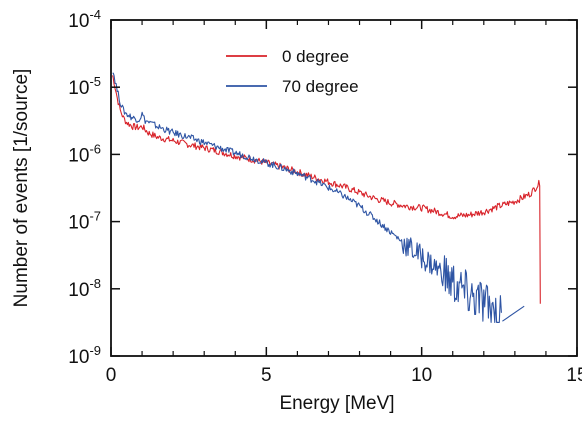 The image size is (582, 425). Describe the element at coordinates (84, 86) in the screenshot. I see `y-tick-label: 10⁻⁵` at that location.